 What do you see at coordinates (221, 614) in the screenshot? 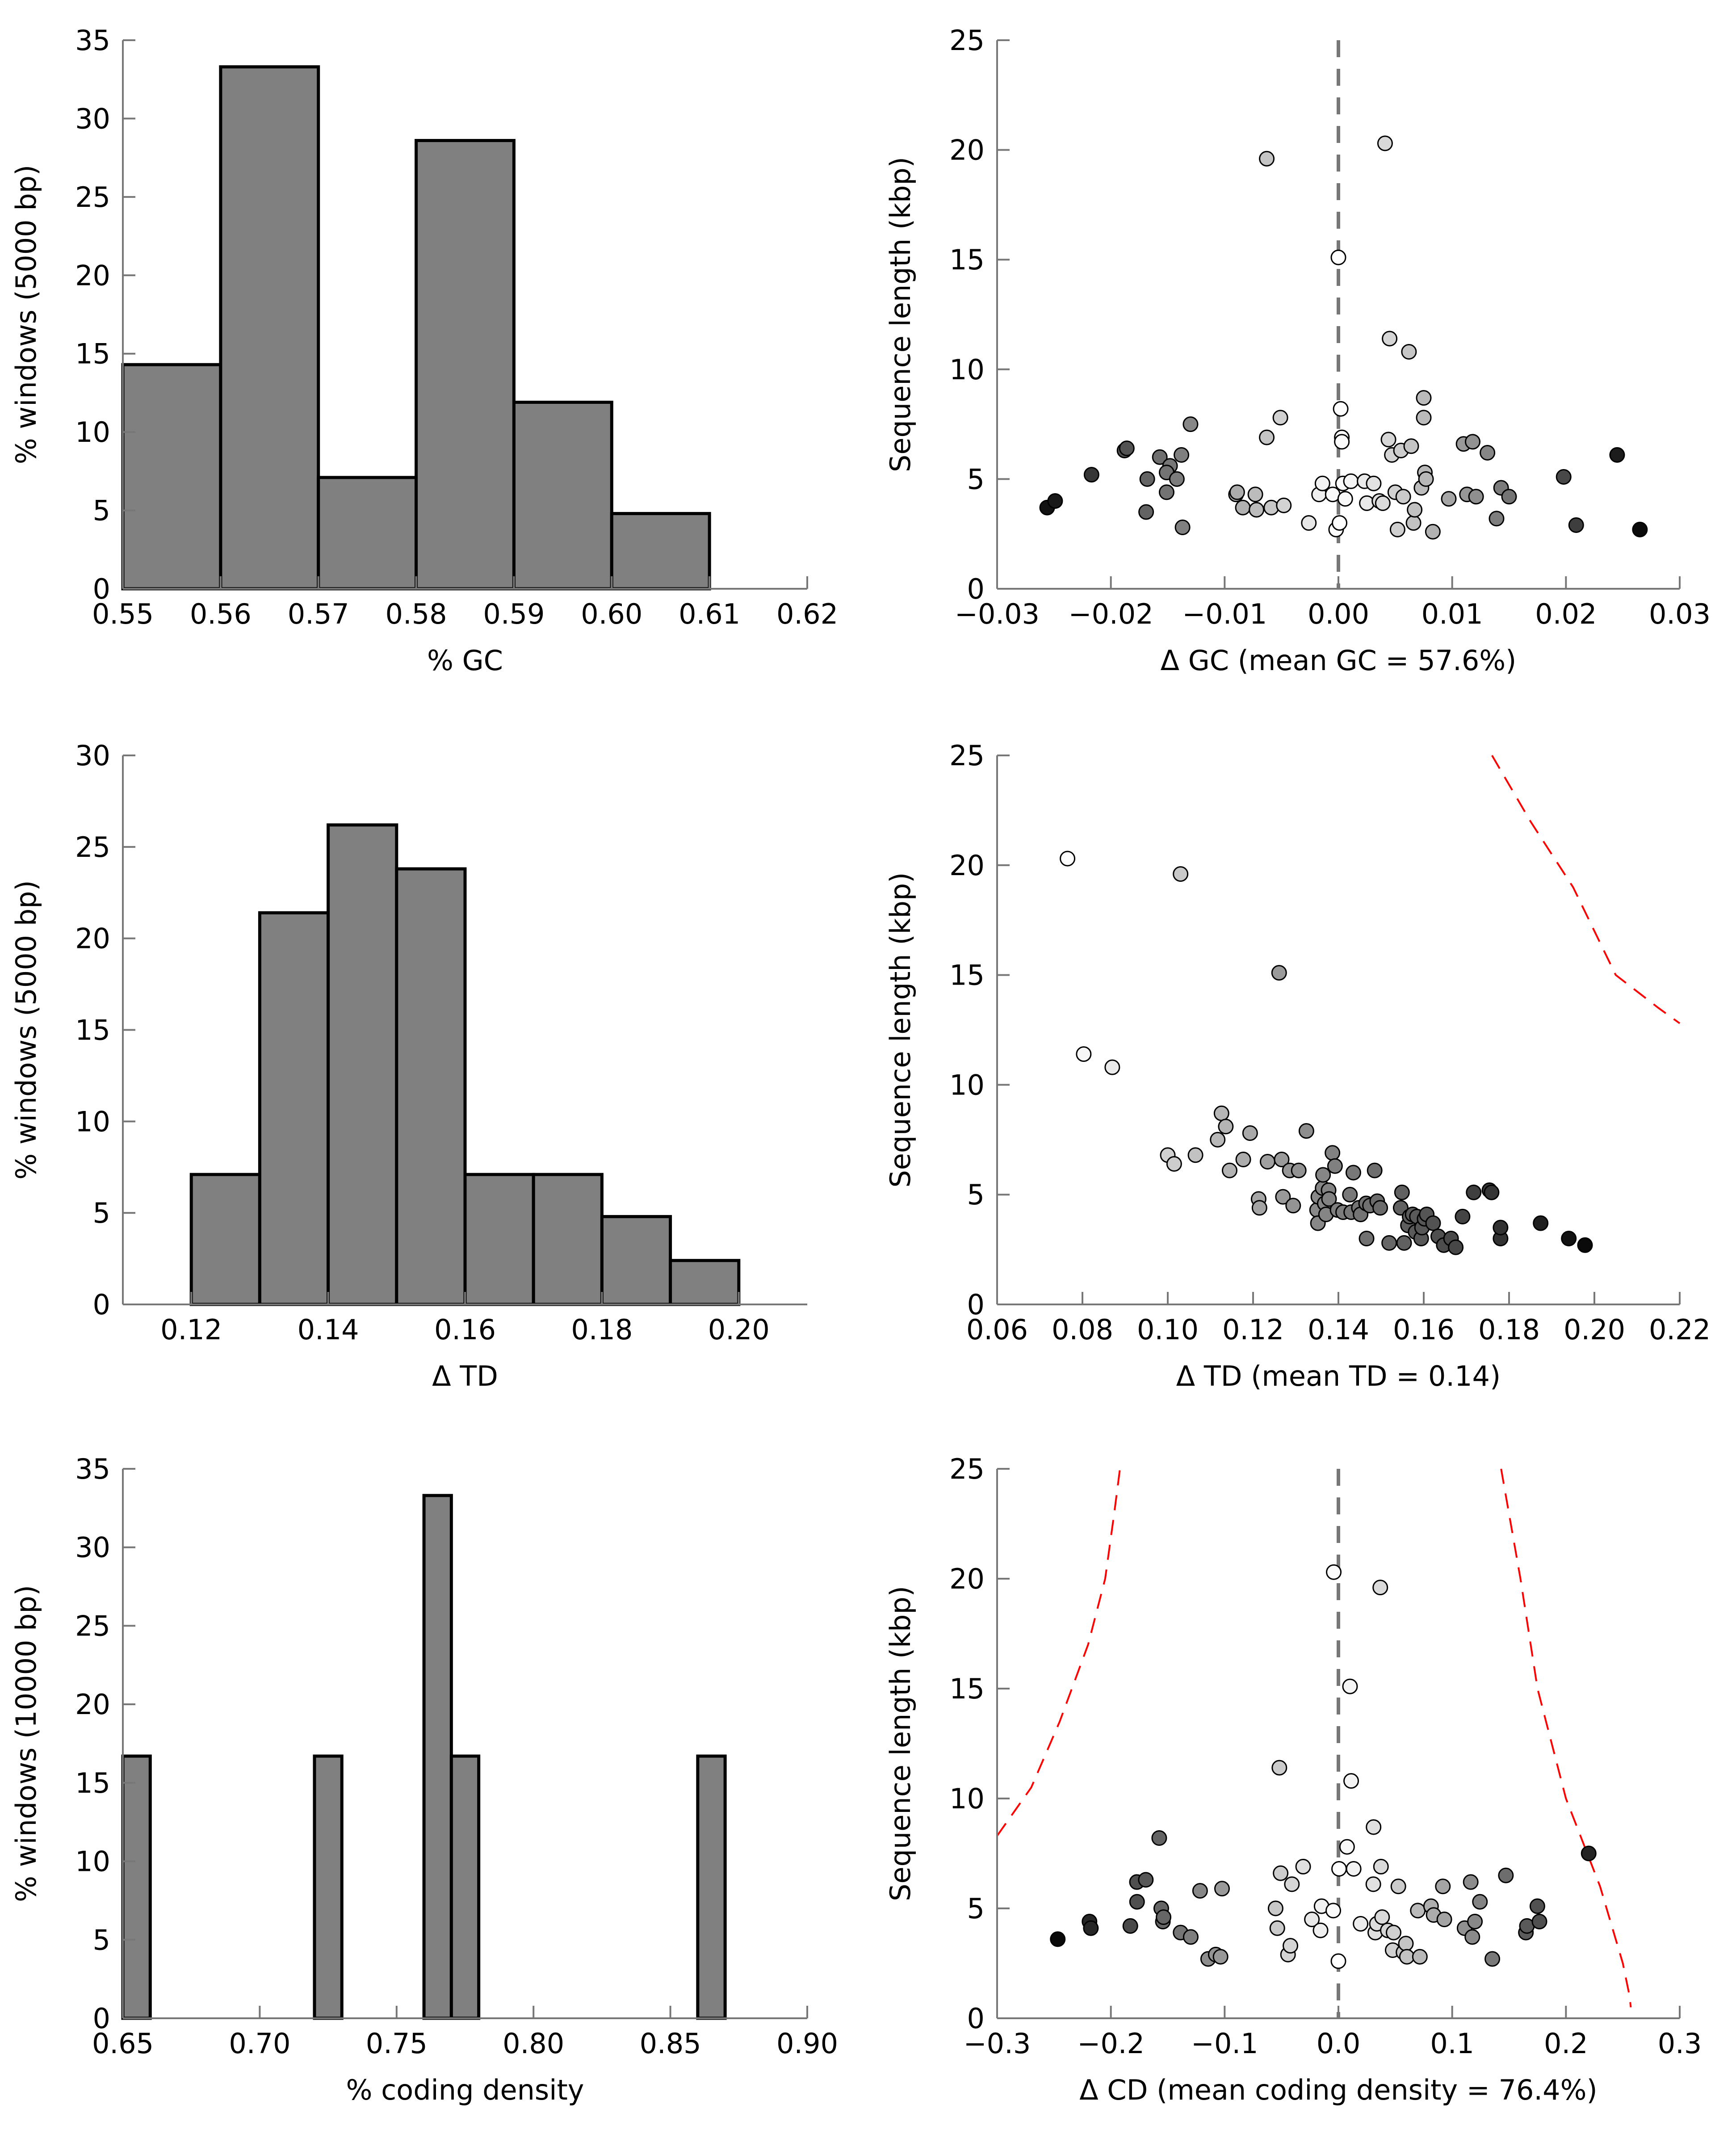
I see `x-tick-label: 0.56` at bounding box center [221, 614].